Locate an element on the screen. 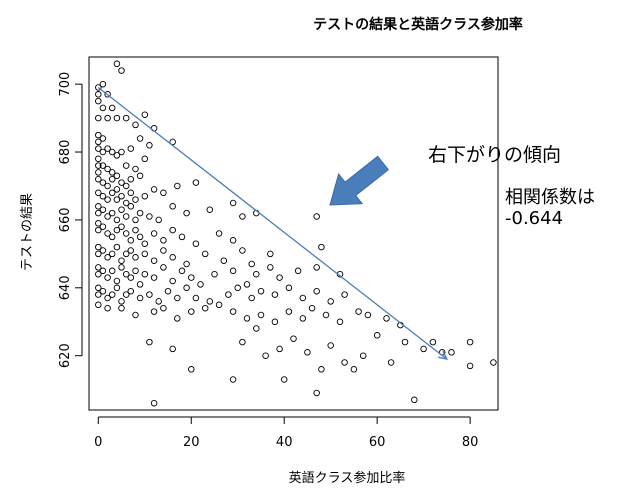  y-tick-label: 700 is located at coordinates (65, 84).